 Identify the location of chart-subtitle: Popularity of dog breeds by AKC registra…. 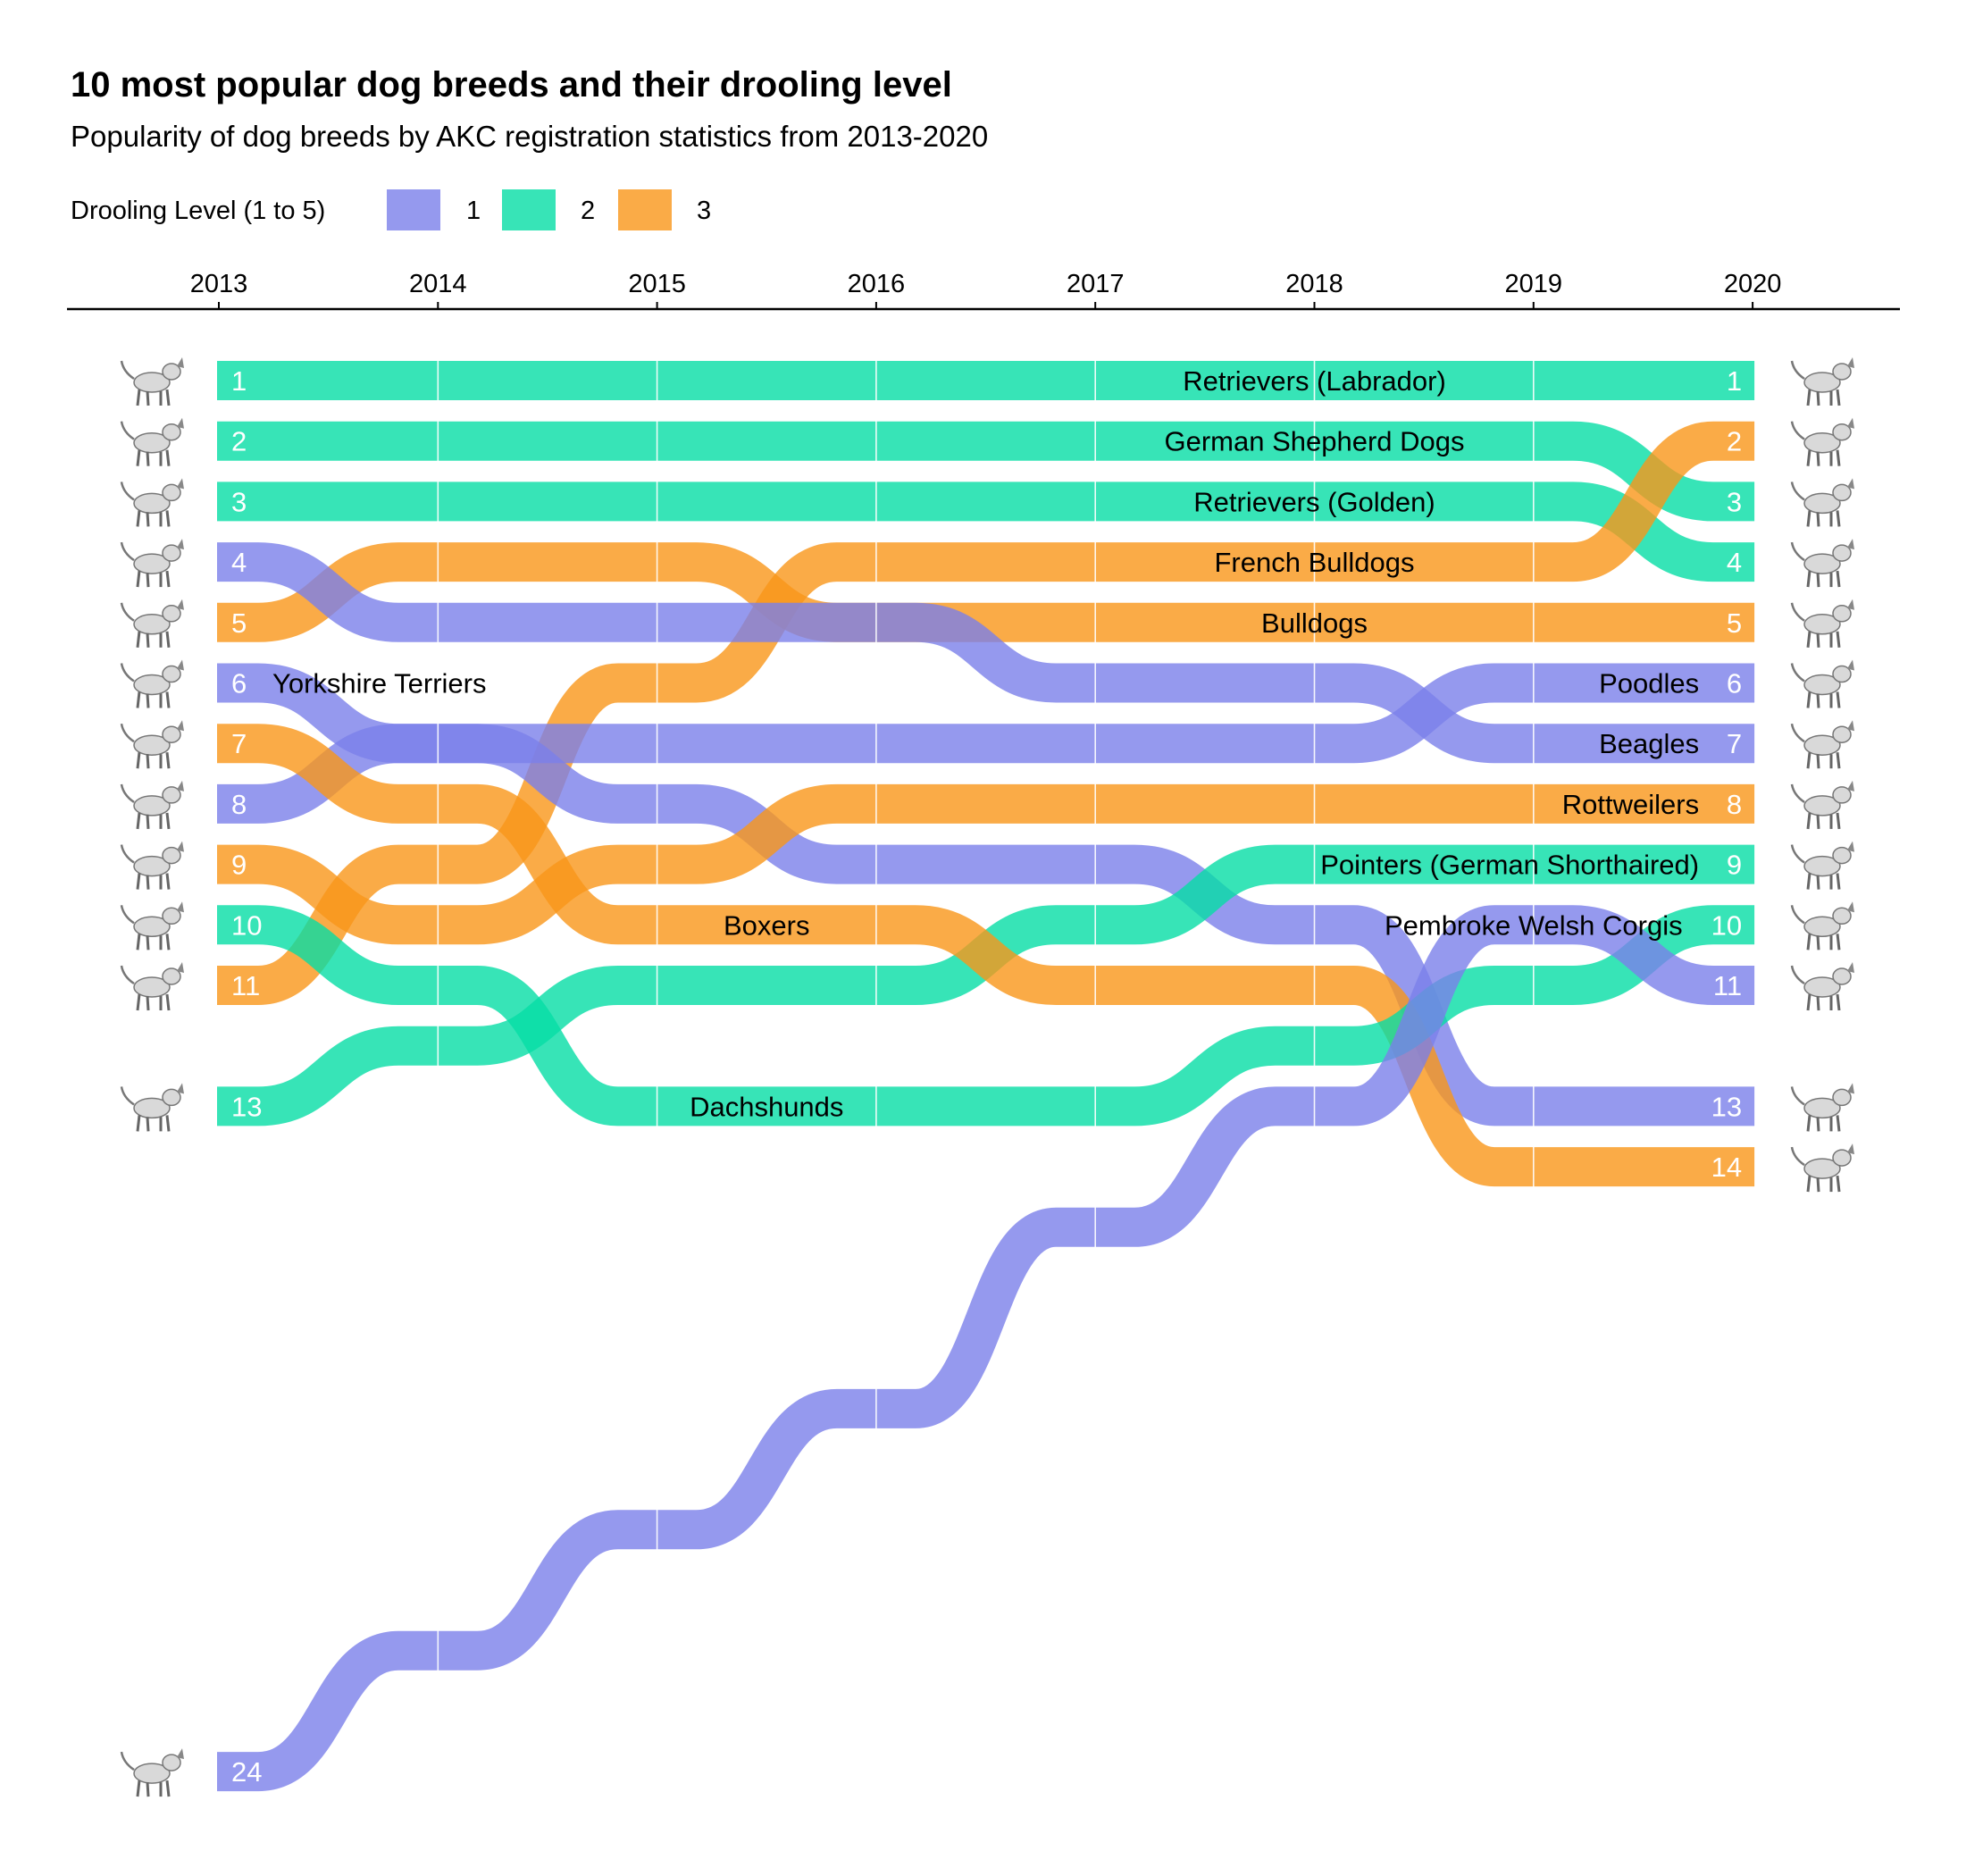
(529, 136).